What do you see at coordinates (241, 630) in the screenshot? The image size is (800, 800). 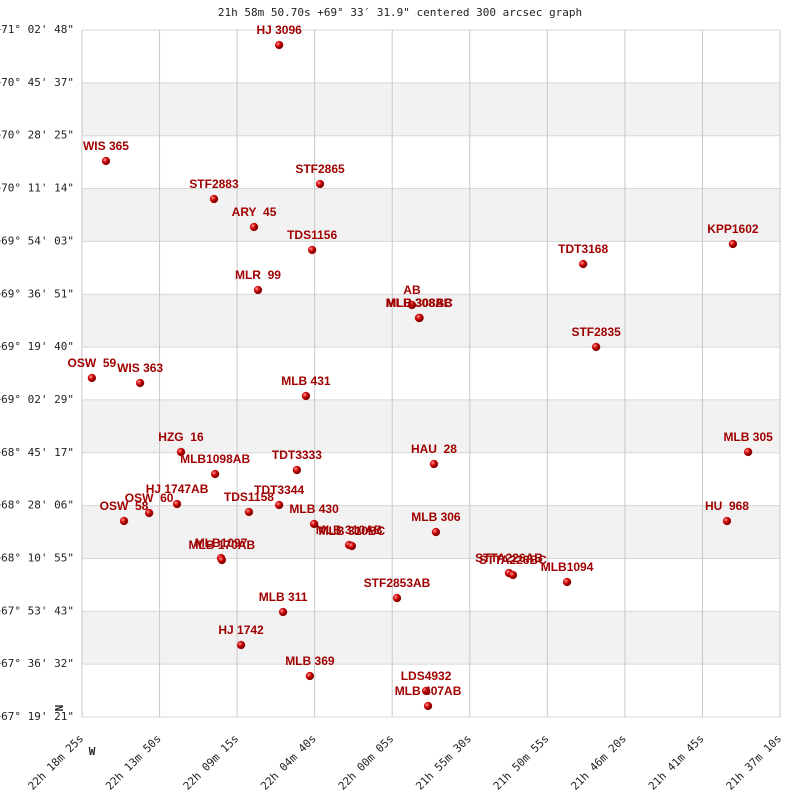 I see `star-label: HJ 1742` at bounding box center [241, 630].